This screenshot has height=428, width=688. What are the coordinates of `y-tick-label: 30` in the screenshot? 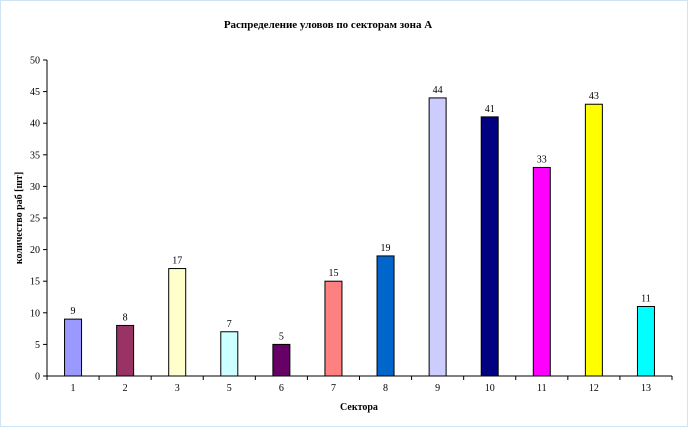 It's located at (35, 187).